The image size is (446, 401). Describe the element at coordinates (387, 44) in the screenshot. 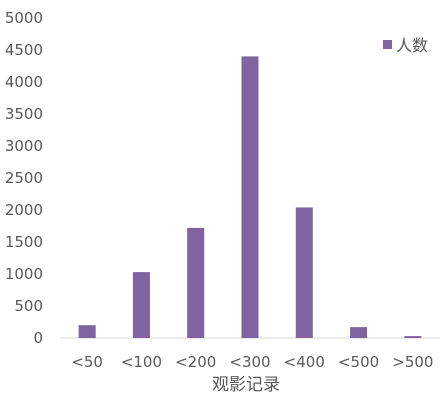

I see `legend-swatch` at that location.